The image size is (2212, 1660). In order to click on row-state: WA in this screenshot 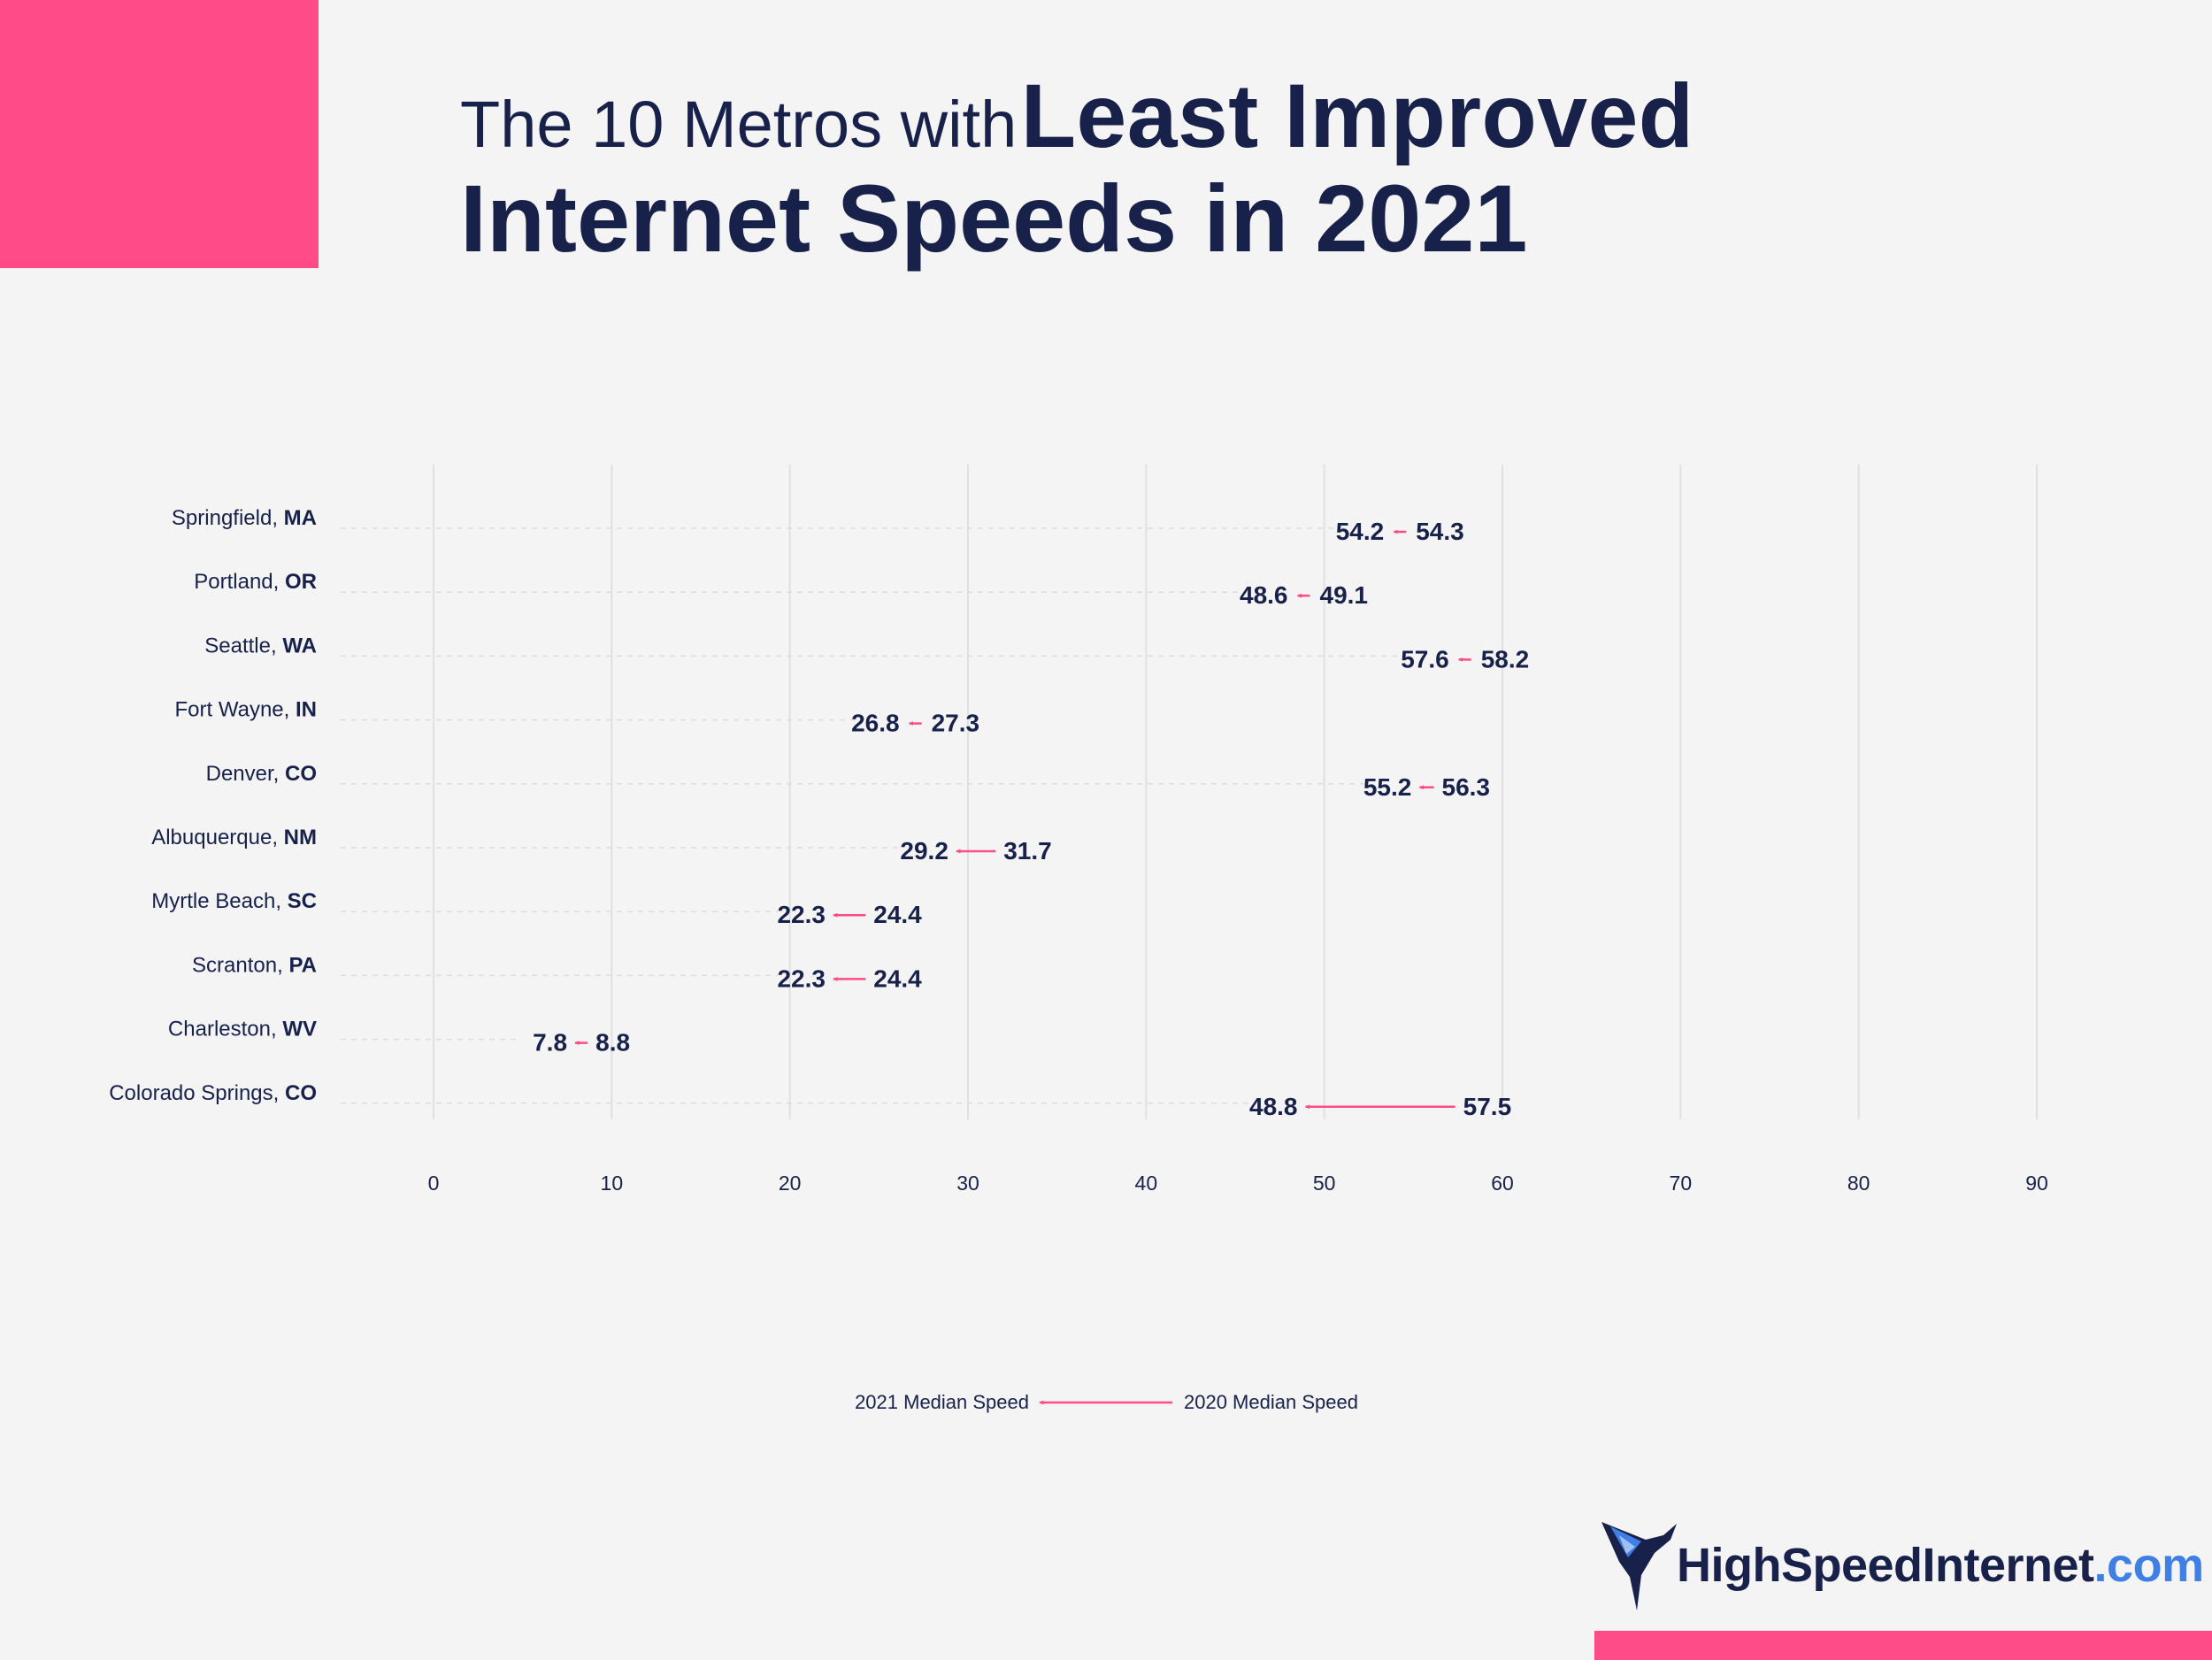, I will do `click(299, 645)`.